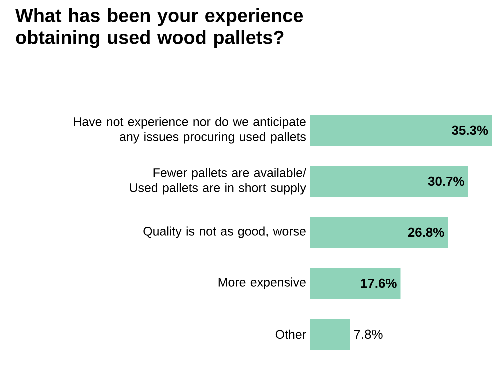  What do you see at coordinates (368, 335) in the screenshot?
I see `data-label: 7.8%` at bounding box center [368, 335].